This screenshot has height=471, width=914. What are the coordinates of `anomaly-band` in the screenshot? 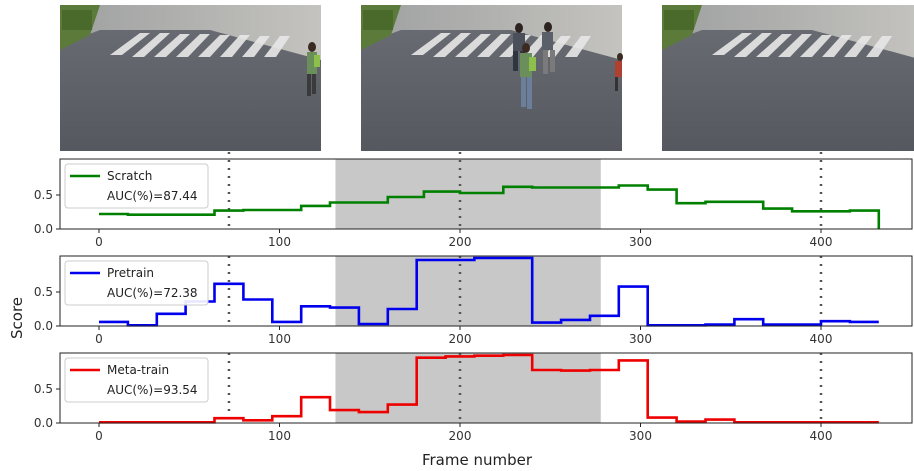 It's located at (468, 291).